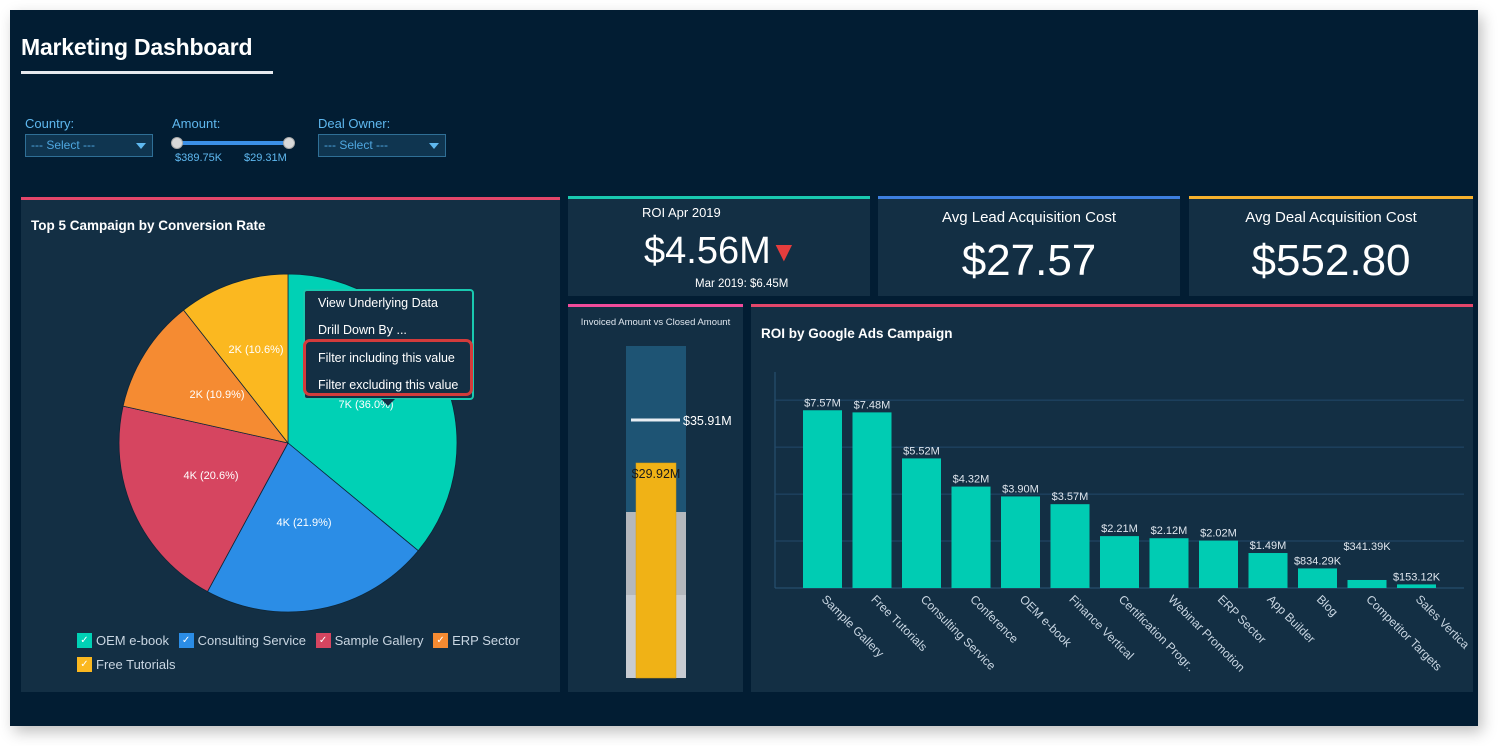 This screenshot has height=746, width=1498. I want to click on page-title: Marketing Dashboard, so click(137, 47).